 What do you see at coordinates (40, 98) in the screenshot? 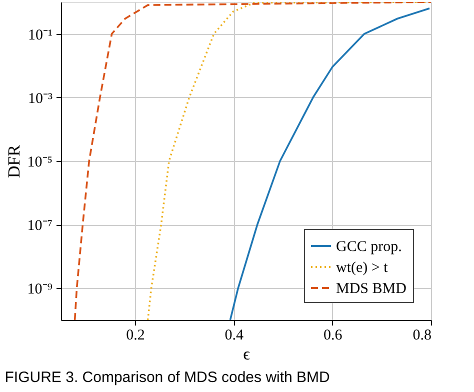
I see `y-tick-label: 10⁻³` at bounding box center [40, 98].